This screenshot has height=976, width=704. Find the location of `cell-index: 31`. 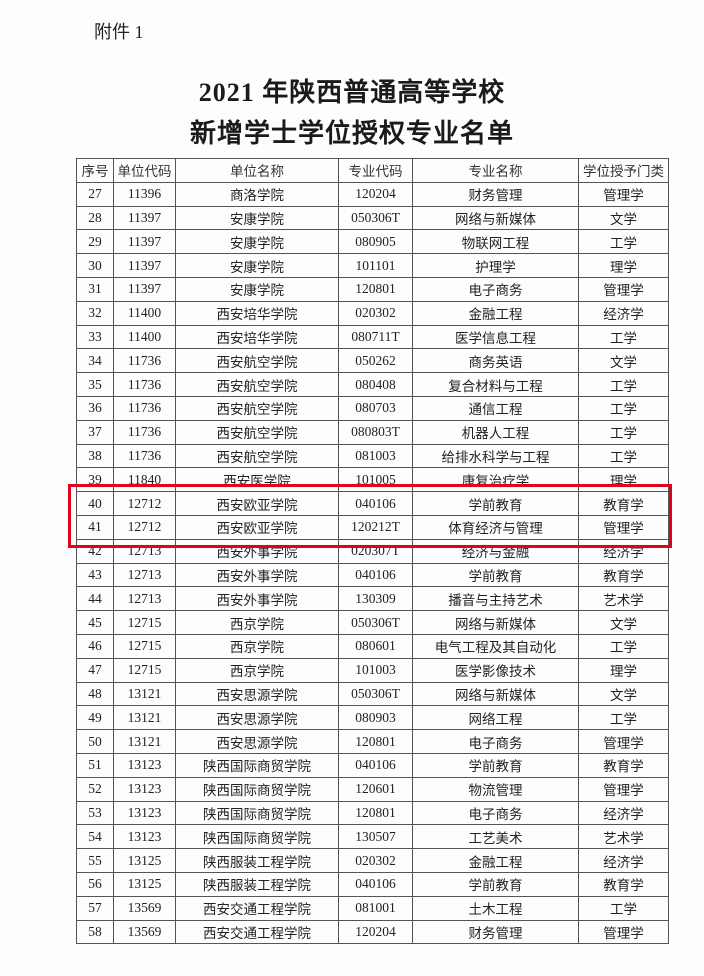

cell-index: 31 is located at coordinates (95, 289).